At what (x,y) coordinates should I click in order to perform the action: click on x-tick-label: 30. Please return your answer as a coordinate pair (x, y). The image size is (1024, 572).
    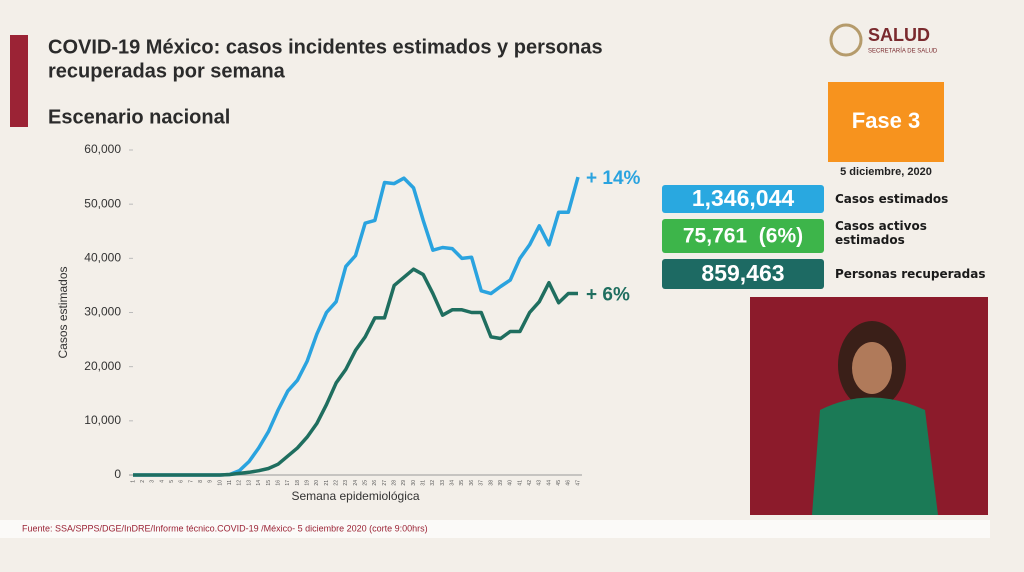
    Looking at the image, I should click on (414, 483).